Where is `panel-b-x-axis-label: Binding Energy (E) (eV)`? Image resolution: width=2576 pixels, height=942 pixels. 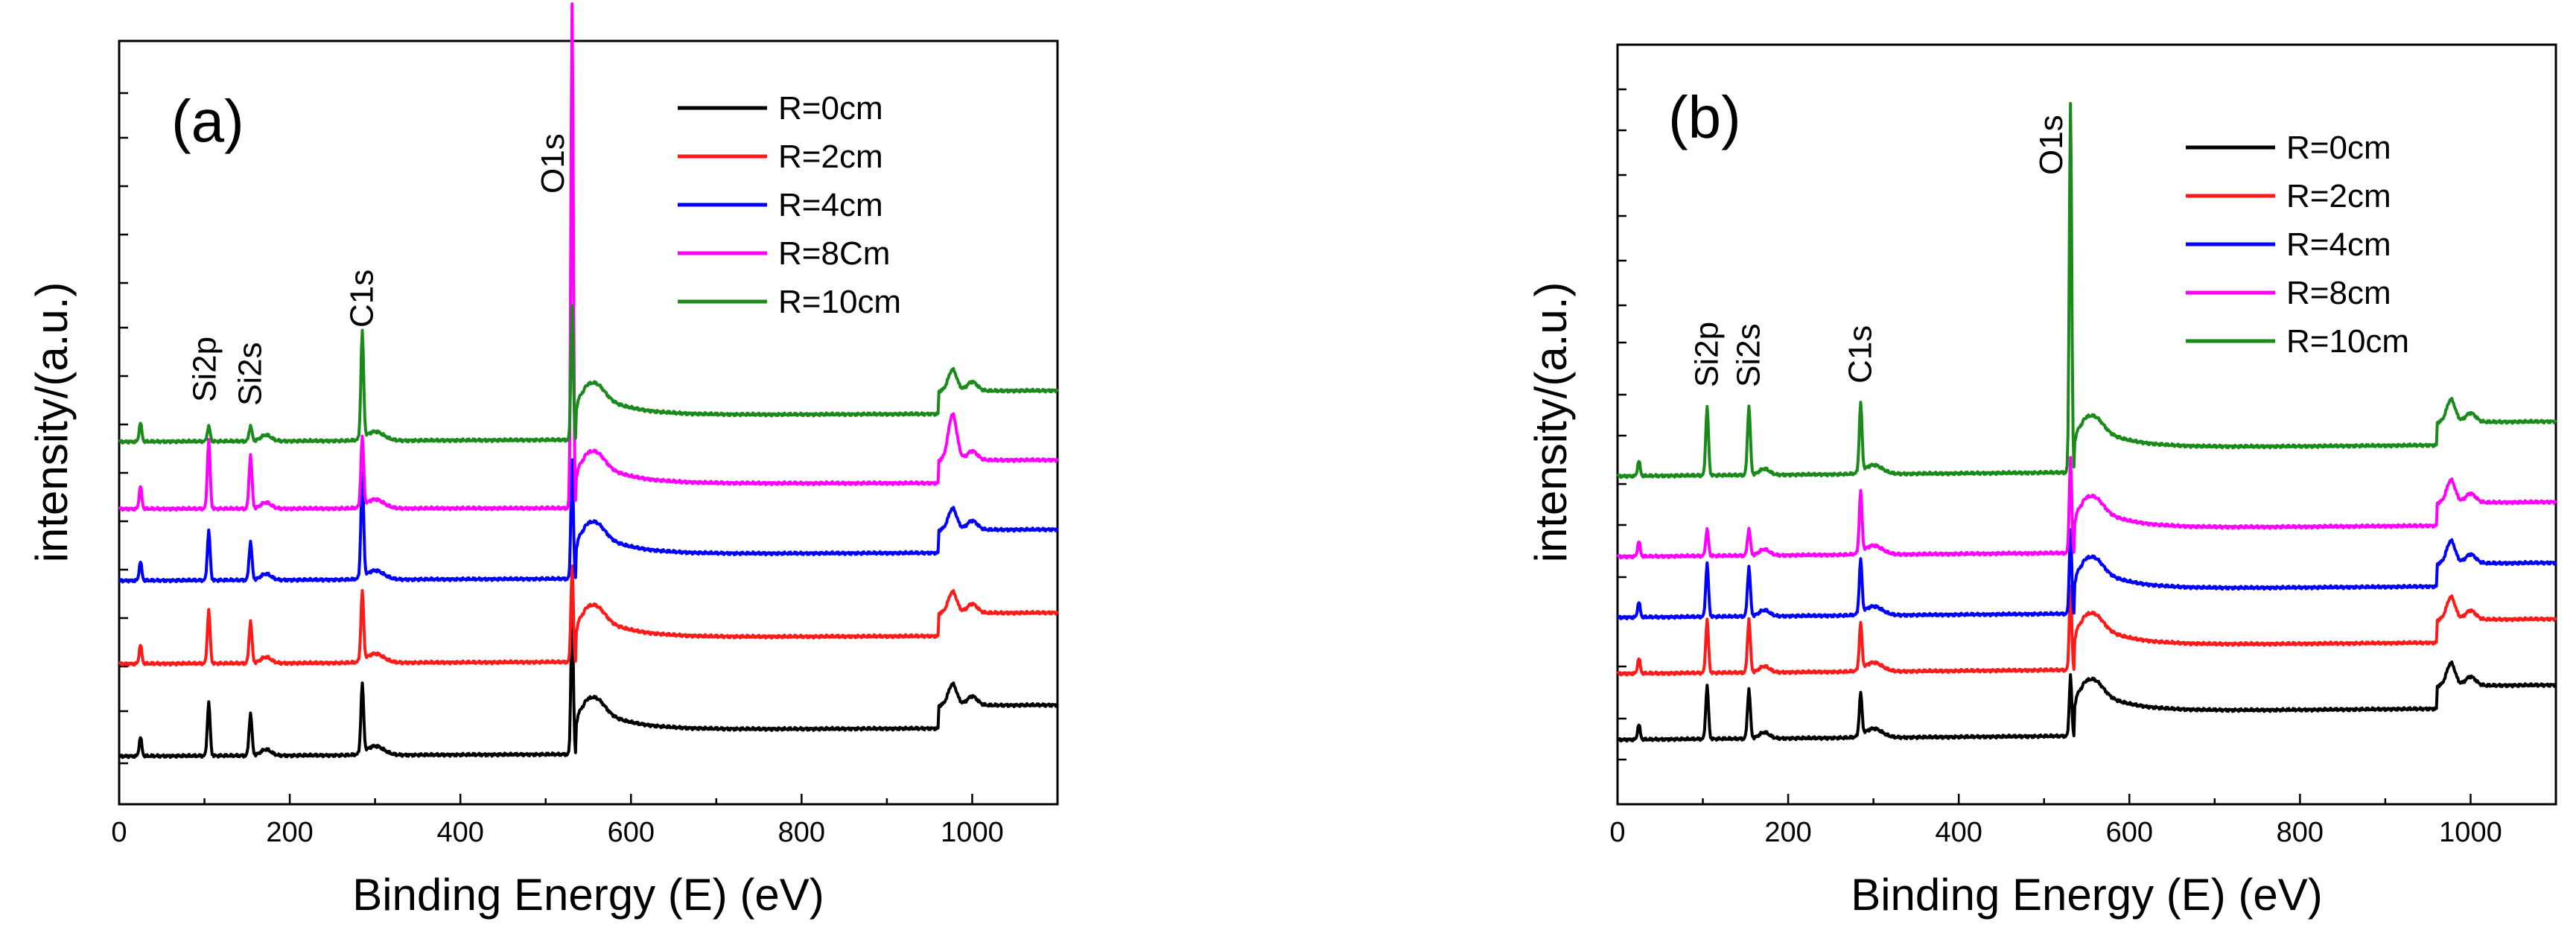 panel-b-x-axis-label: Binding Energy (E) (eV) is located at coordinates (2087, 895).